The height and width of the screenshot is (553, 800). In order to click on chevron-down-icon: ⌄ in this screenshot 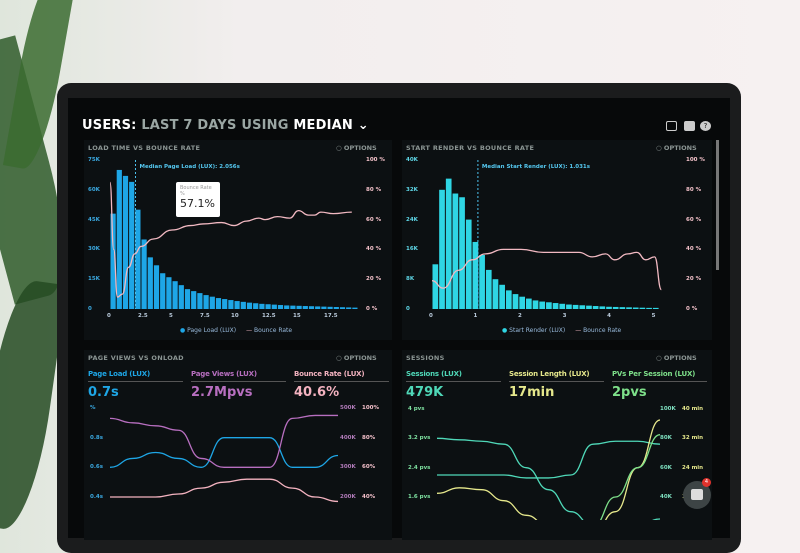, I will do `click(363, 125)`.